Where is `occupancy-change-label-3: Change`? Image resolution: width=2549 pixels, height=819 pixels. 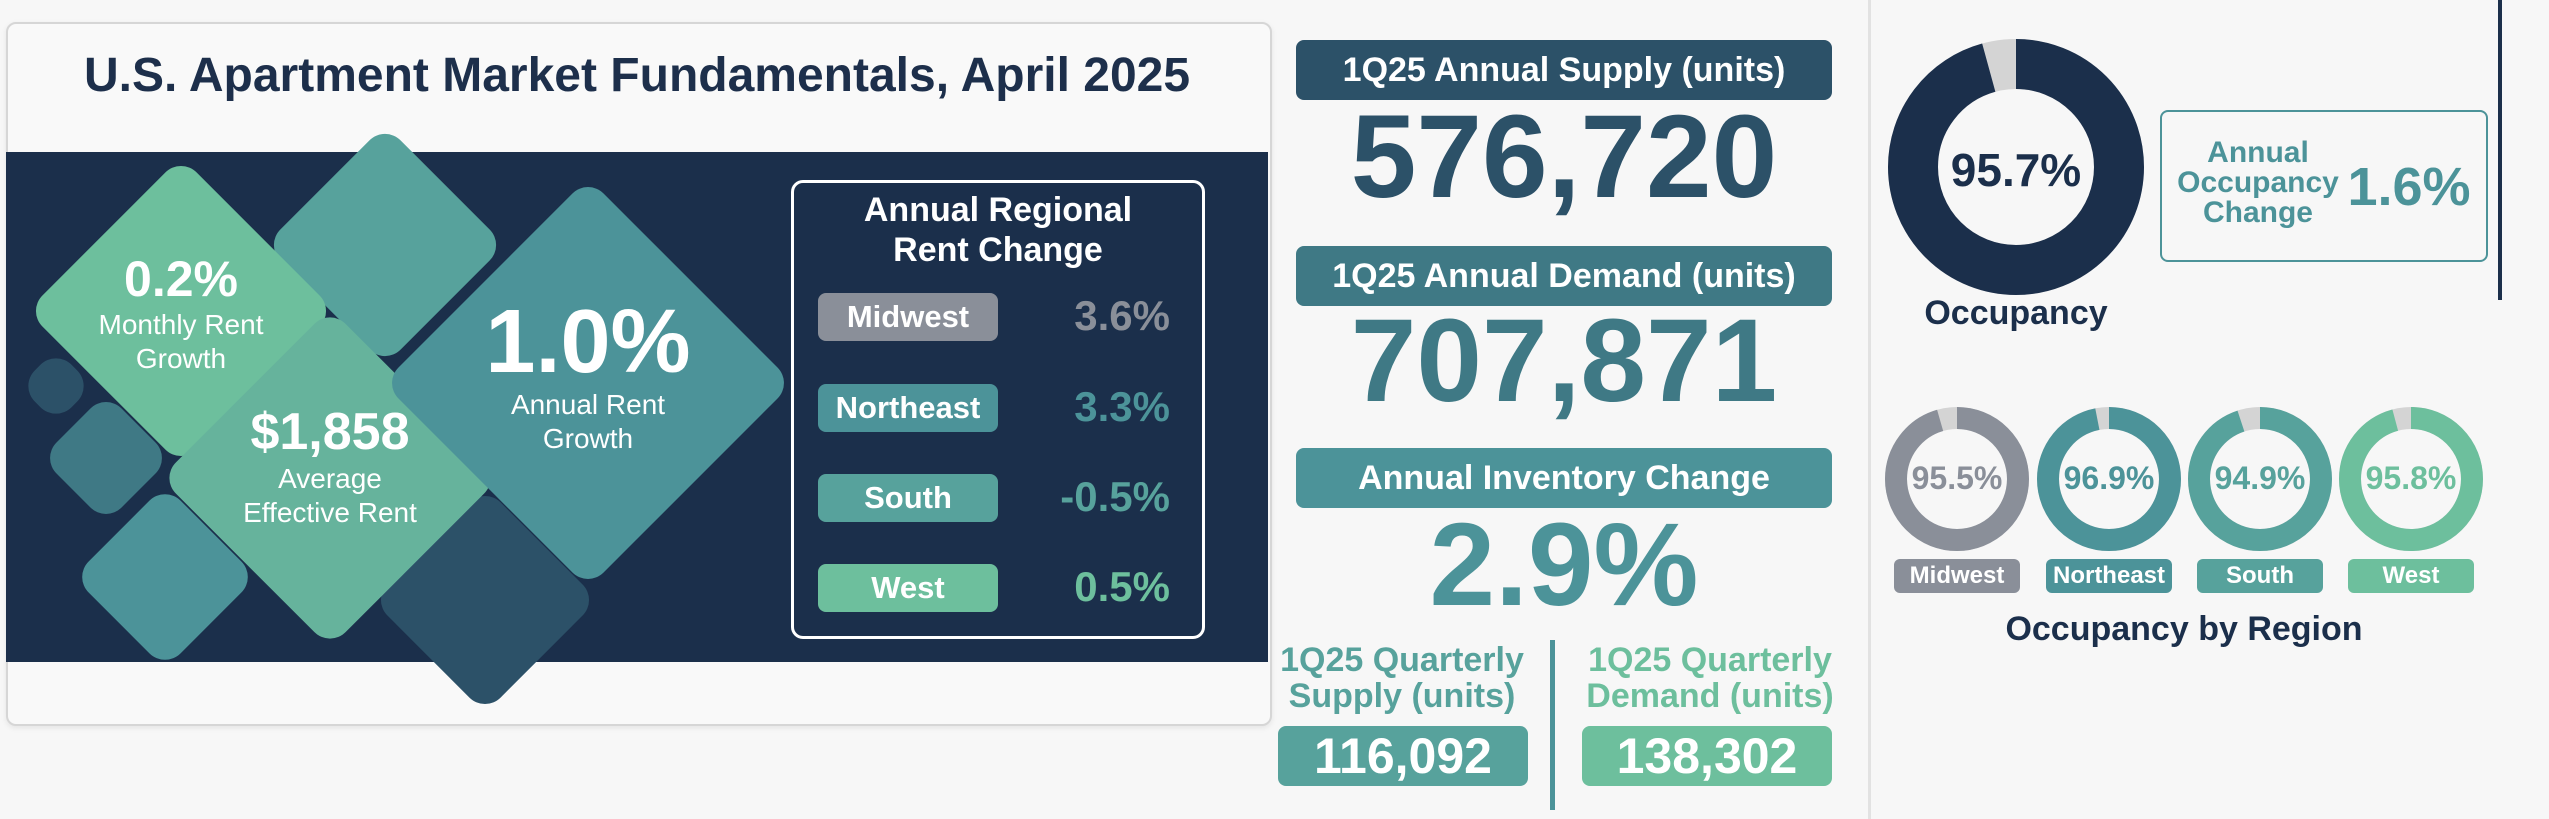
occupancy-change-label-3: Change is located at coordinates (2257, 212).